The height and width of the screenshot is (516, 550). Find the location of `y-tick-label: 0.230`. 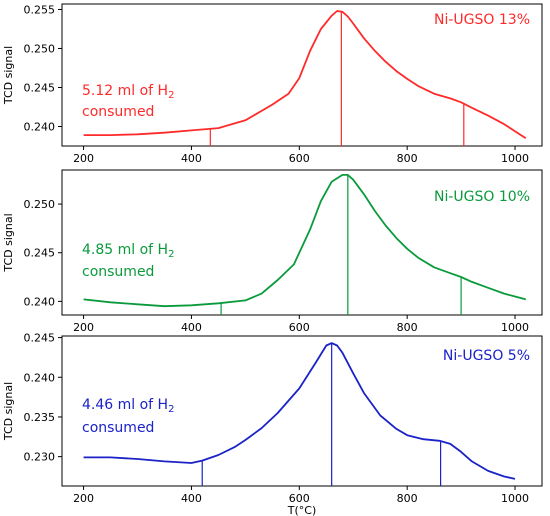

y-tick-label: 0.230 is located at coordinates (40, 457).